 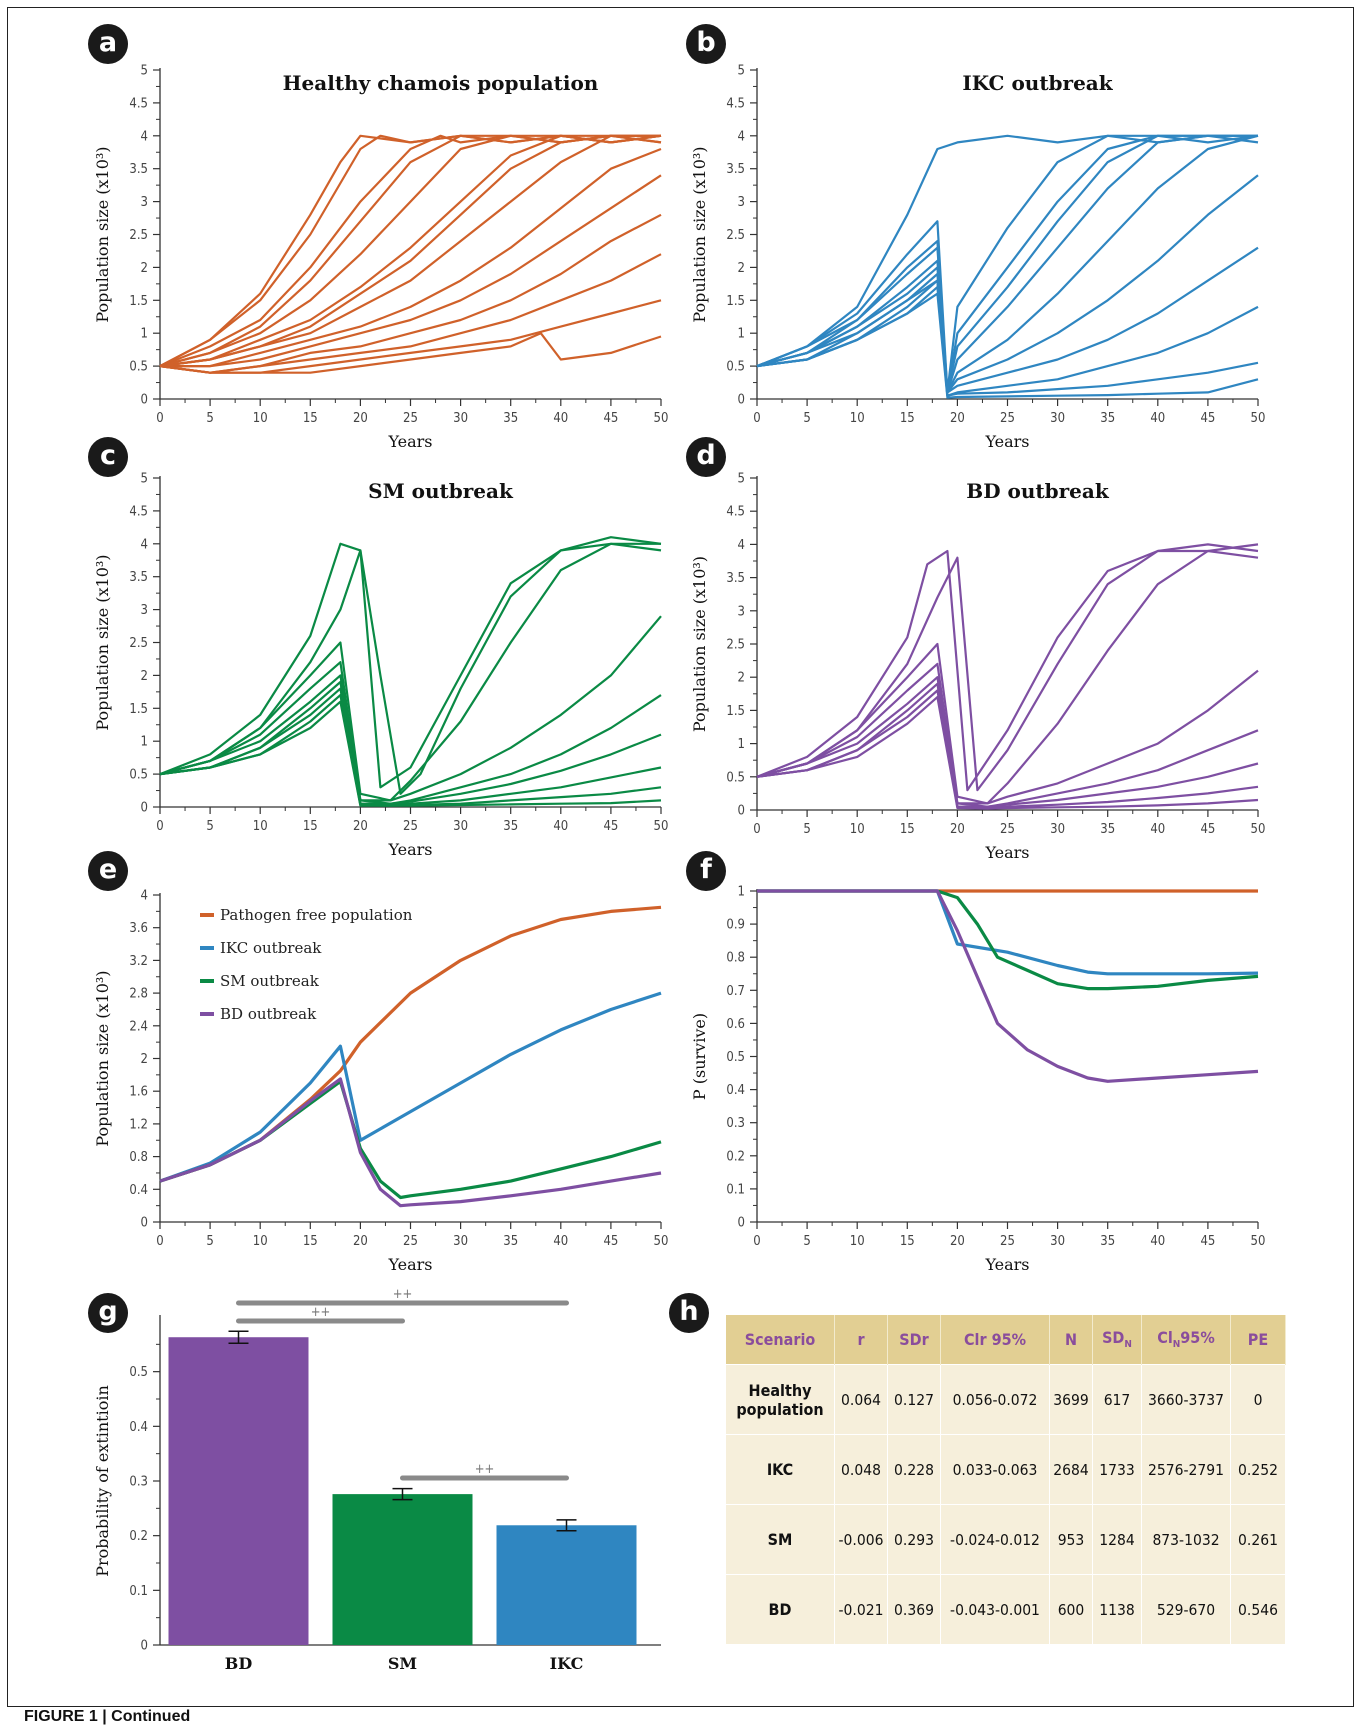 I want to click on panel-f-x-tick-label: 25, so click(x=1007, y=1241).